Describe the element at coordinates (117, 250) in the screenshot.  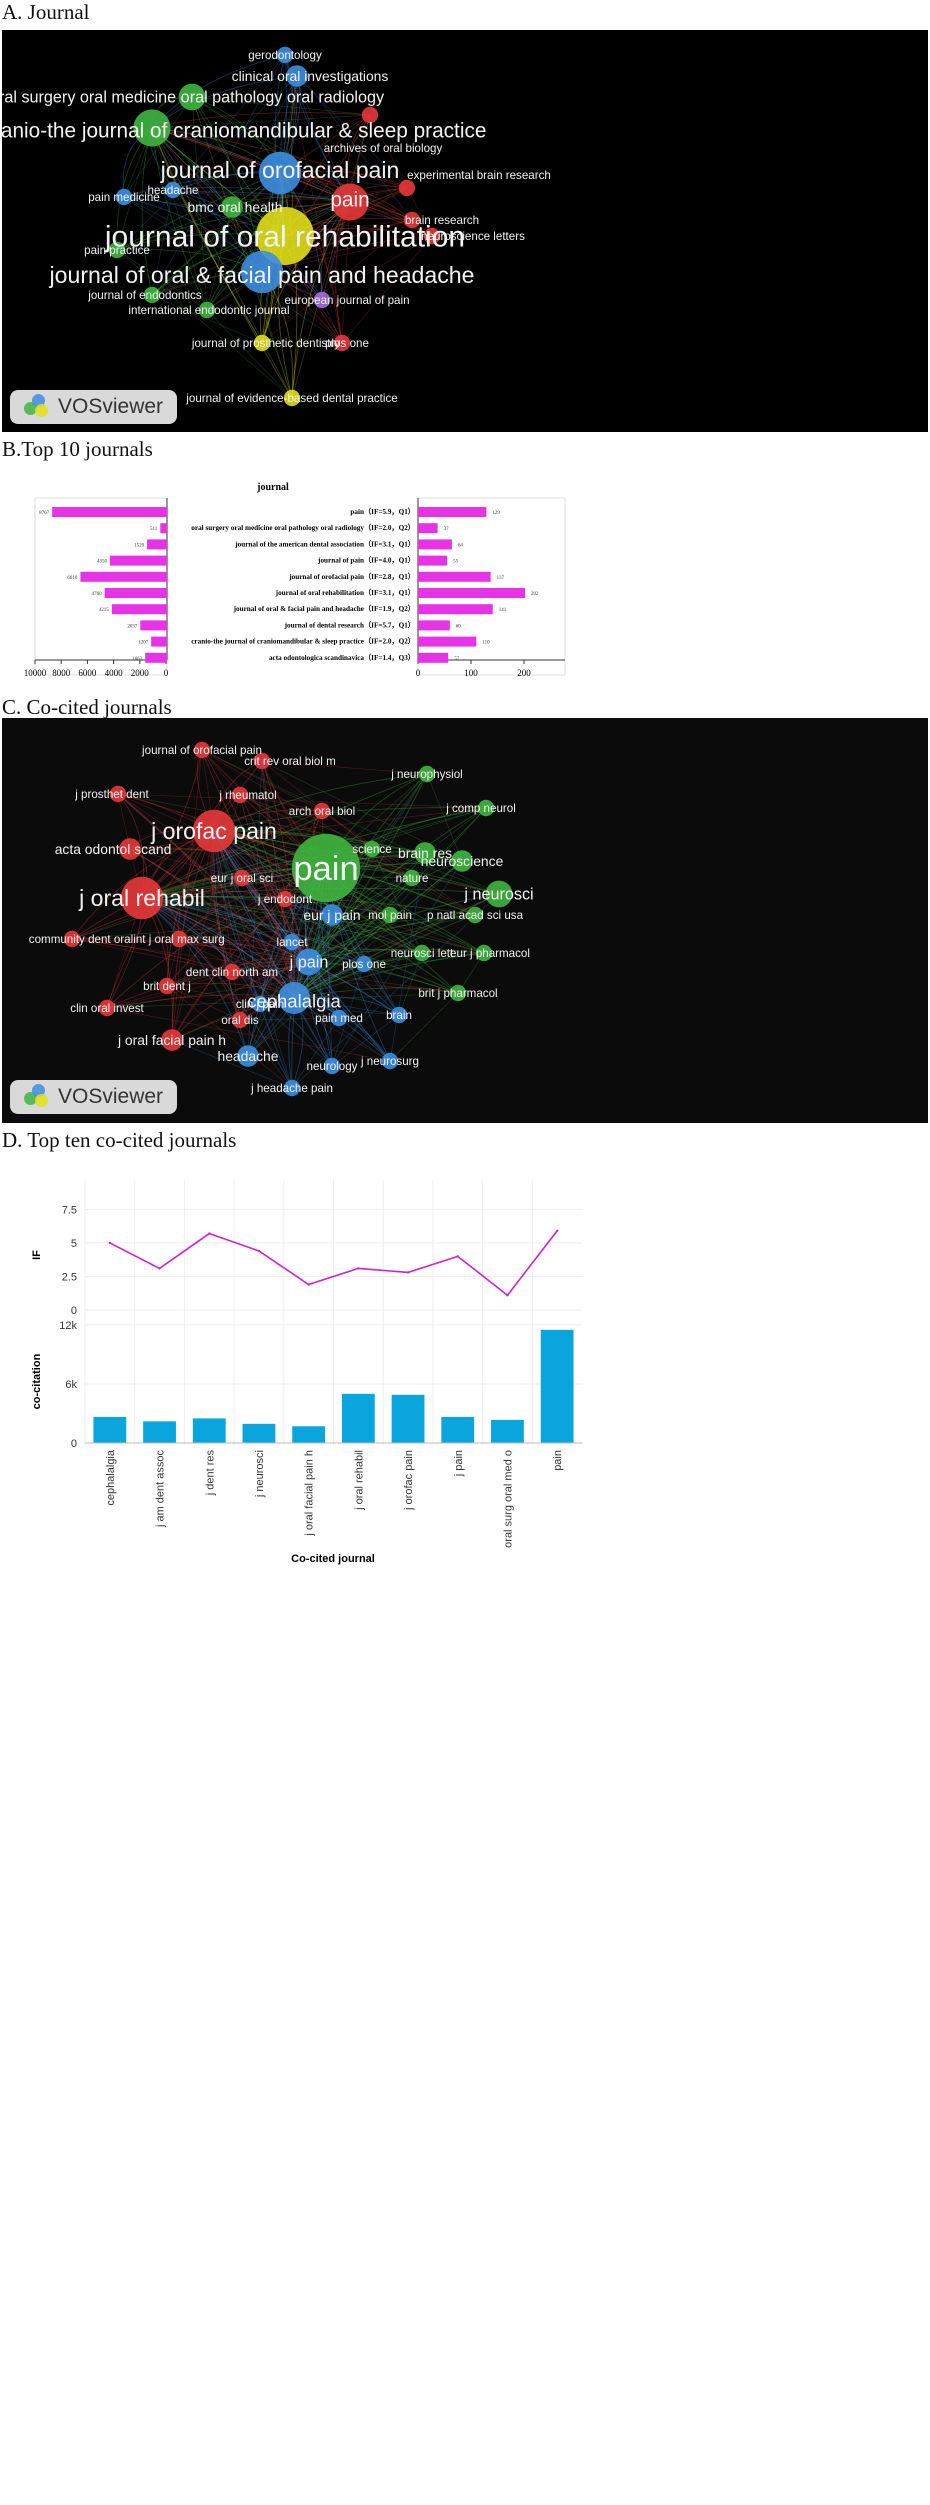
I see `net-a-label-pain-practice: pain practice` at that location.